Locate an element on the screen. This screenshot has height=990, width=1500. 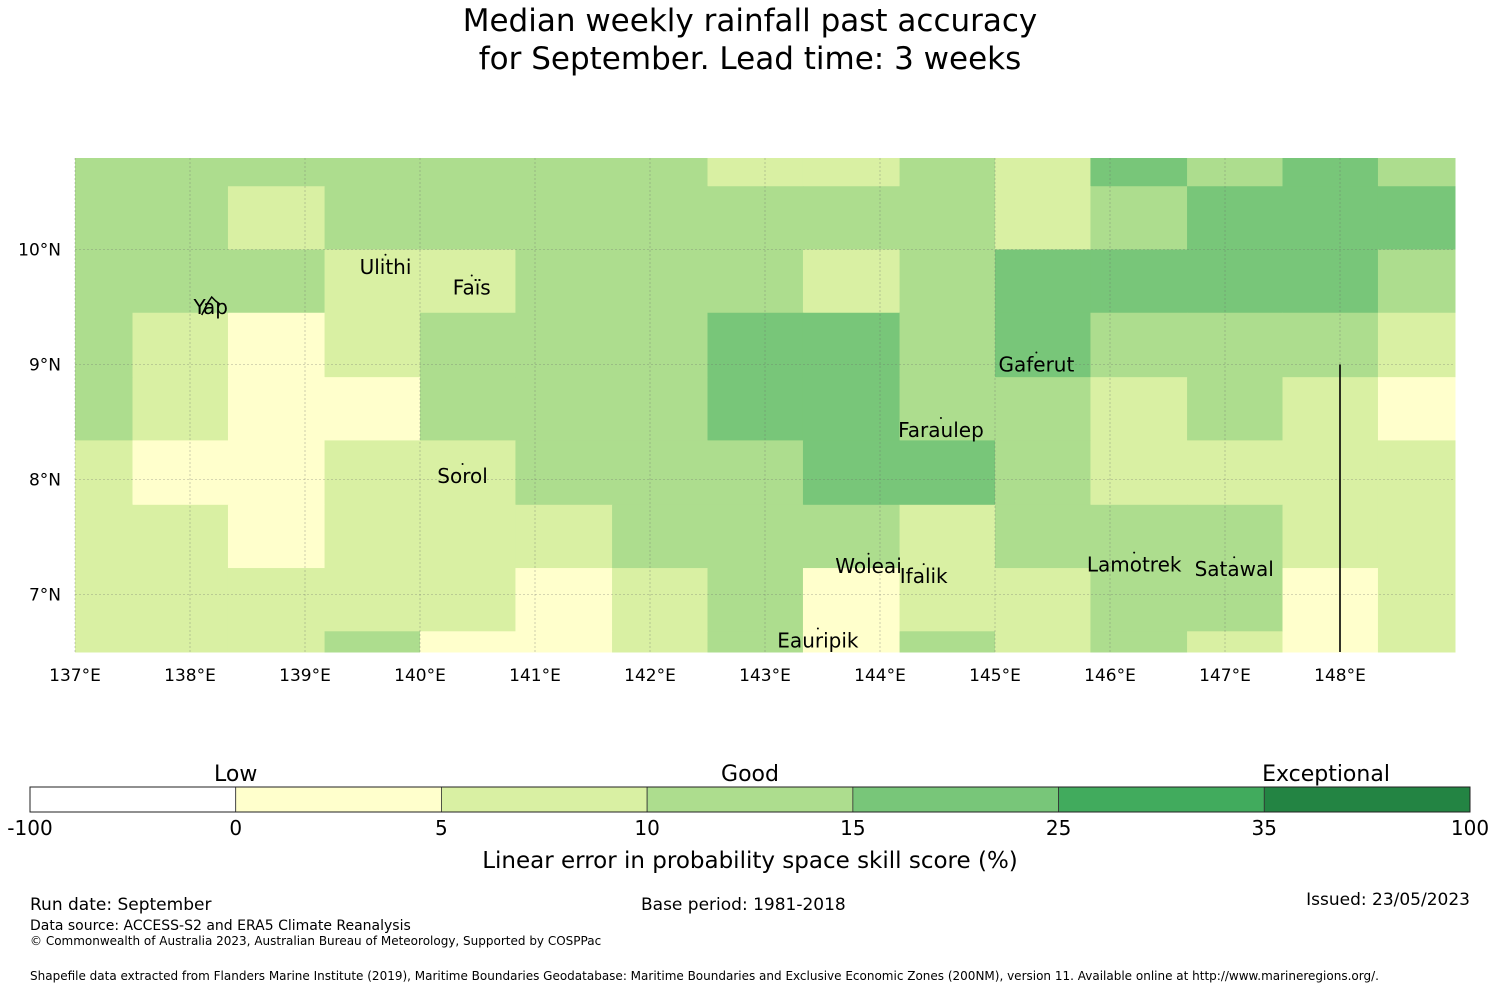
x-tick-label: 143°E is located at coordinates (765, 676).